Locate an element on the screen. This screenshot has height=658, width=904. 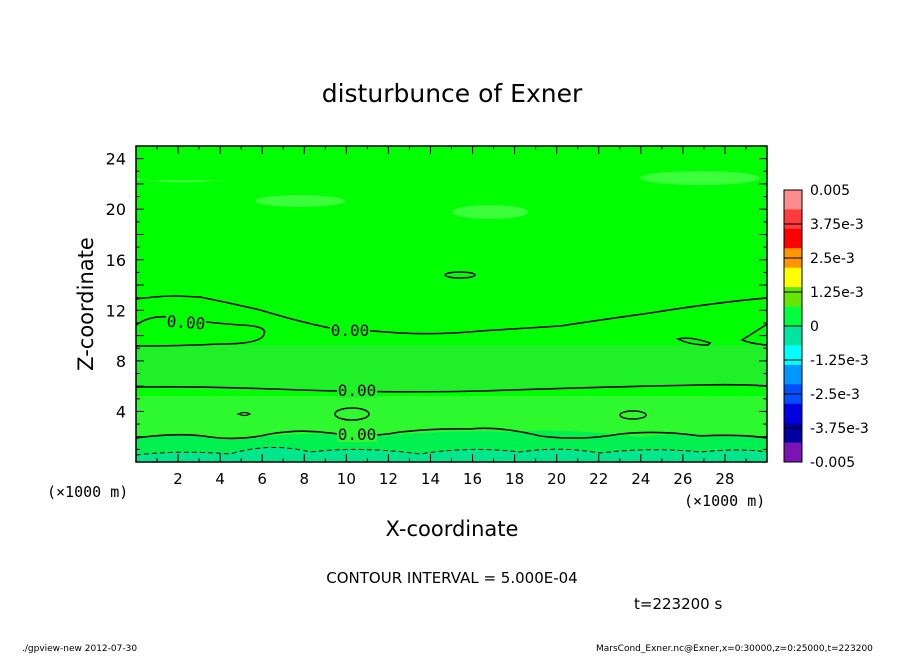
x-tick-label: 18 is located at coordinates (514, 479).